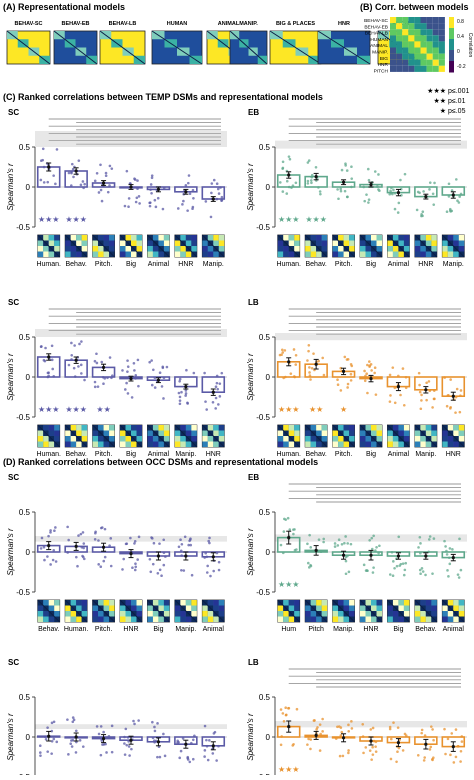 Image resolution: width=474 pixels, height=780 pixels. What do you see at coordinates (457, 101) in the screenshot?
I see `legend-label: p≤.01` at bounding box center [457, 101].